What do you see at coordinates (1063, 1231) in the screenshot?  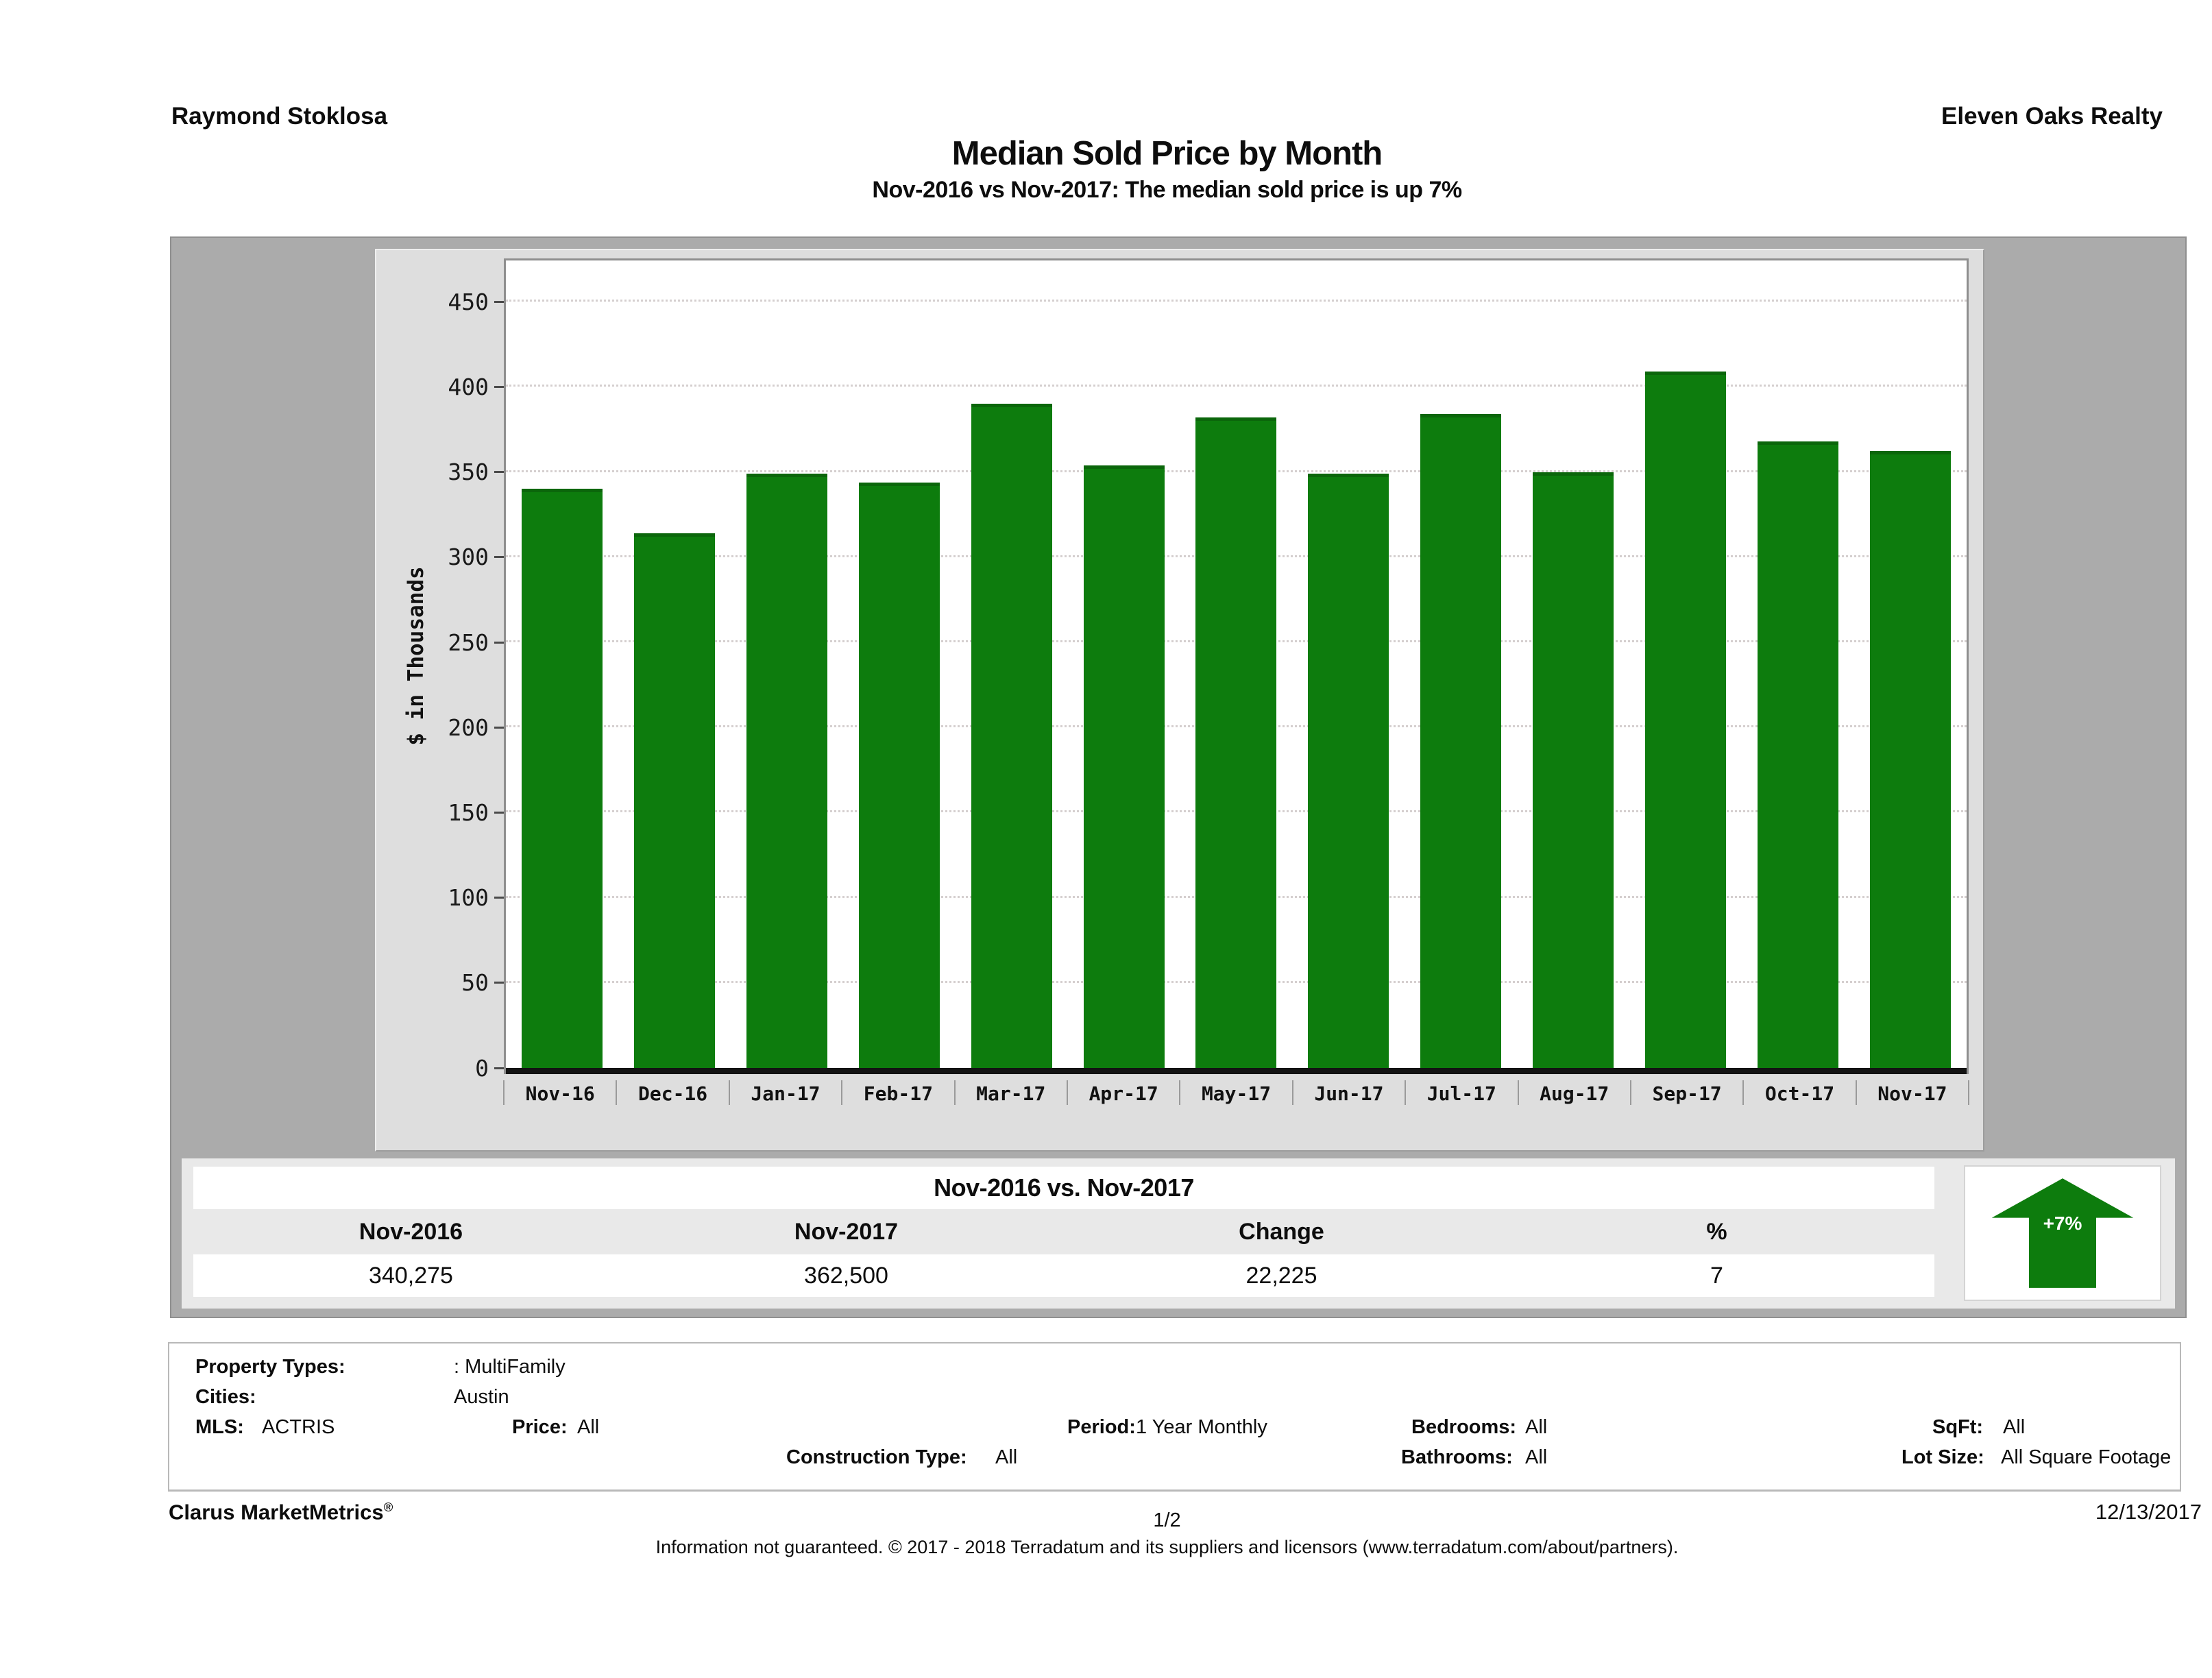 I see `table-header-row: Nov-2016 Nov-2017 Change%` at bounding box center [1063, 1231].